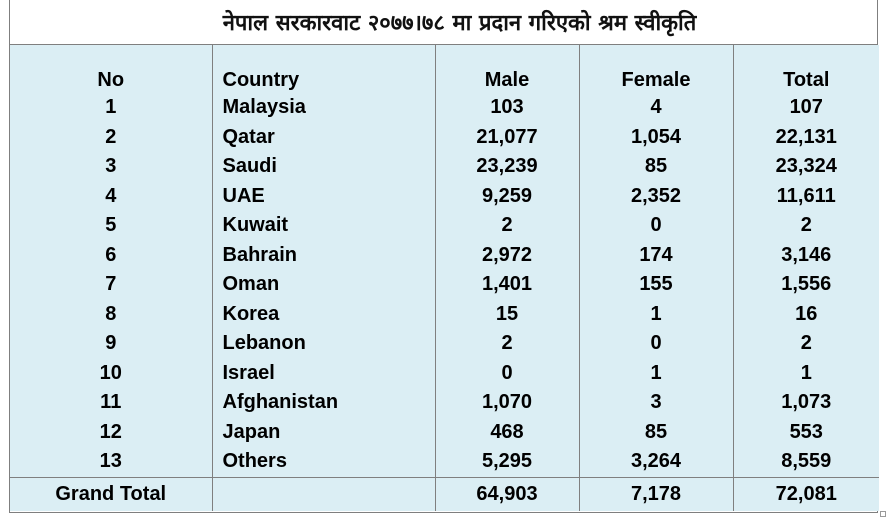 Image resolution: width=890 pixels, height=517 pixels. Describe the element at coordinates (324, 69) in the screenshot. I see `header-country: Country` at that location.